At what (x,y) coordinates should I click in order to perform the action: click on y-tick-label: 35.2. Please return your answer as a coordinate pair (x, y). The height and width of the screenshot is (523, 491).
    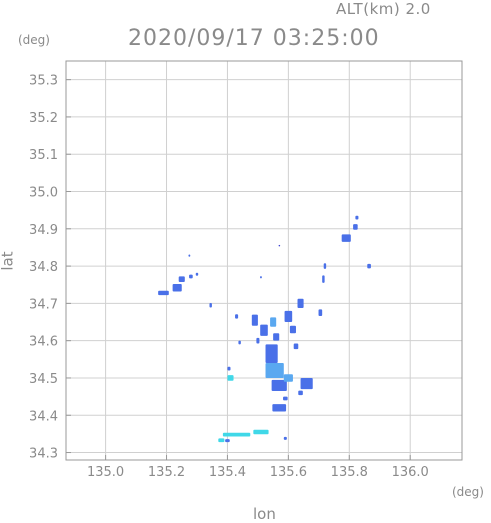
    Looking at the image, I should click on (43, 118).